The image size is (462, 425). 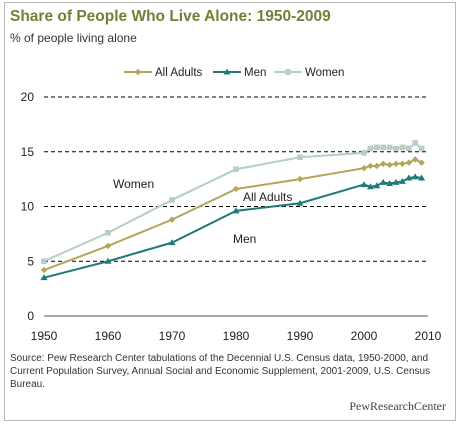 What do you see at coordinates (244, 239) in the screenshot?
I see `annotation-label: Men` at bounding box center [244, 239].